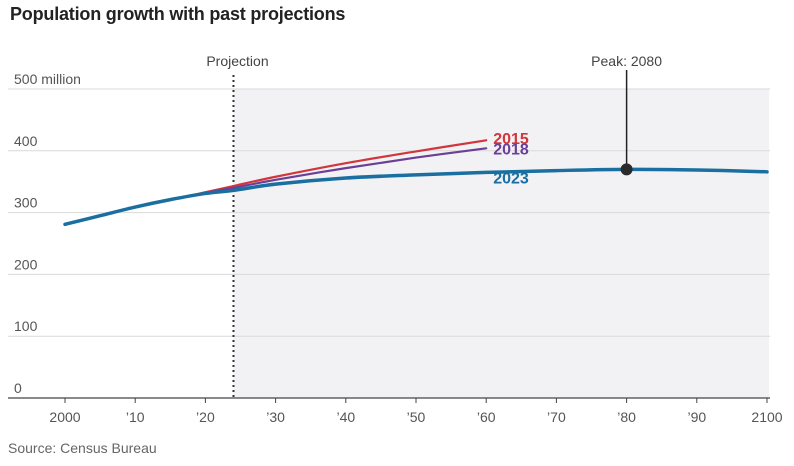 The image size is (794, 466). Describe the element at coordinates (766, 417) in the screenshot. I see `x-tick-label: 2100` at that location.